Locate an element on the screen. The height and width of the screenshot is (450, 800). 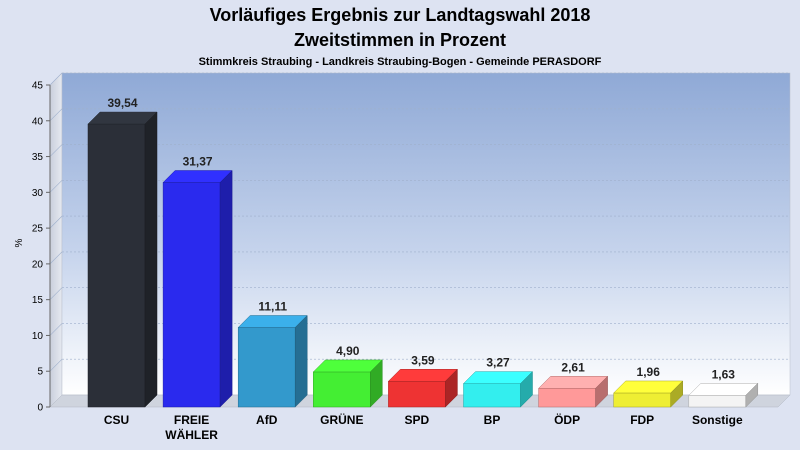
y-axis-ticks: 0 5 10 15 20 25 30 35 40 45 is located at coordinates (41, 247).